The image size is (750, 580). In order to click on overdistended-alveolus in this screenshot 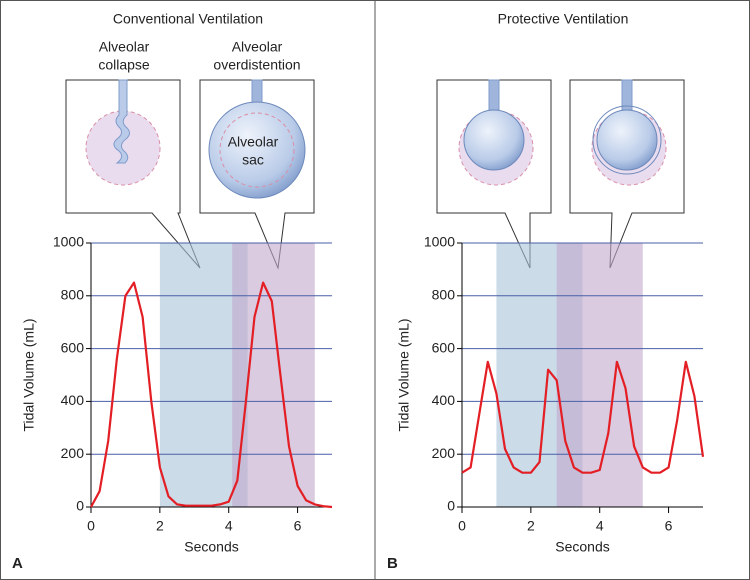, I will do `click(257, 150)`.